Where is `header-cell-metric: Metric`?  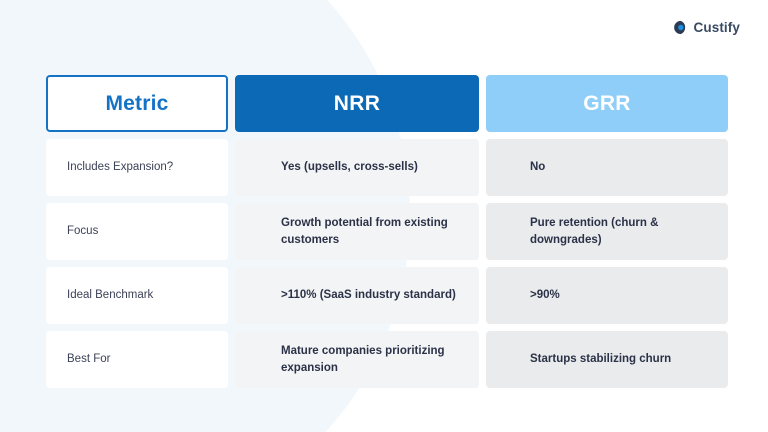
header-cell-metric: Metric is located at coordinates (137, 103).